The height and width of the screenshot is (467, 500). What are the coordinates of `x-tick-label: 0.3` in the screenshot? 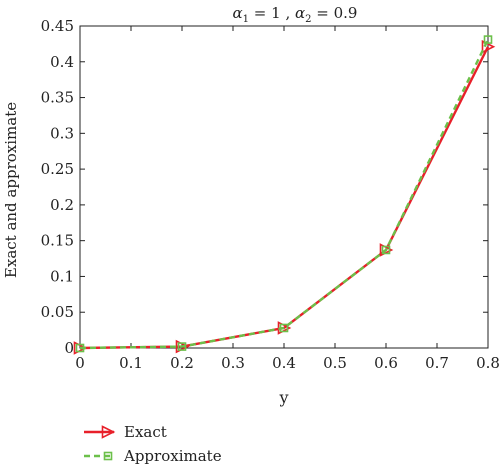 It's located at (233, 363).